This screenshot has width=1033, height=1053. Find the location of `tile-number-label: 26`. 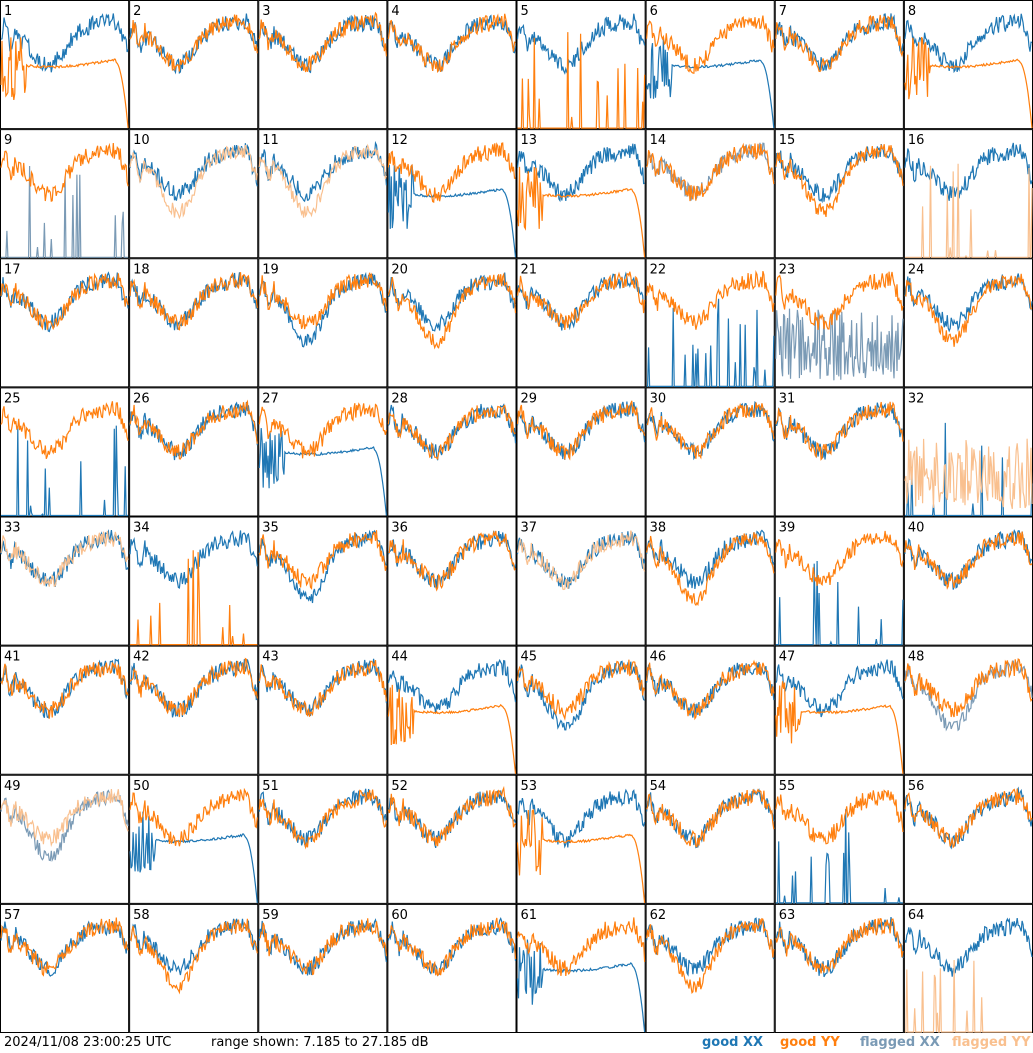

tile-number-label: 26 is located at coordinates (141, 398).